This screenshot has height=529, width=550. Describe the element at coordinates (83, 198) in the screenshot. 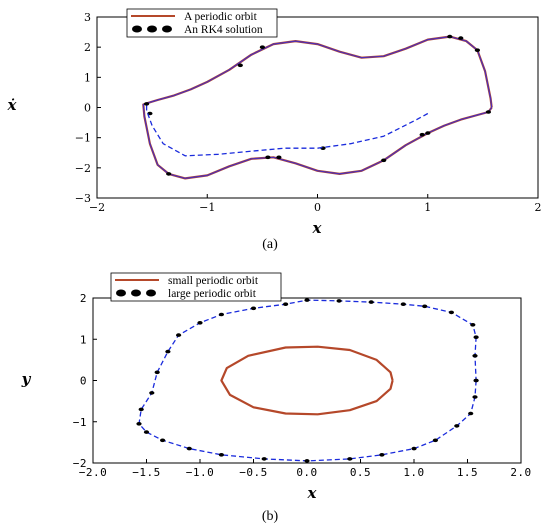

I see `y-tick-label-0-6: −3` at that location.